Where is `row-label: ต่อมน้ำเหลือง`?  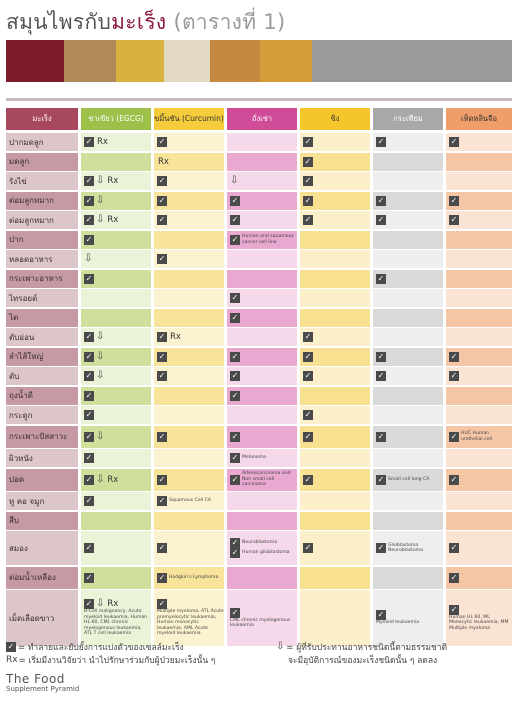
row-label: ต่อมน้ำเหลือง is located at coordinates (42, 577).